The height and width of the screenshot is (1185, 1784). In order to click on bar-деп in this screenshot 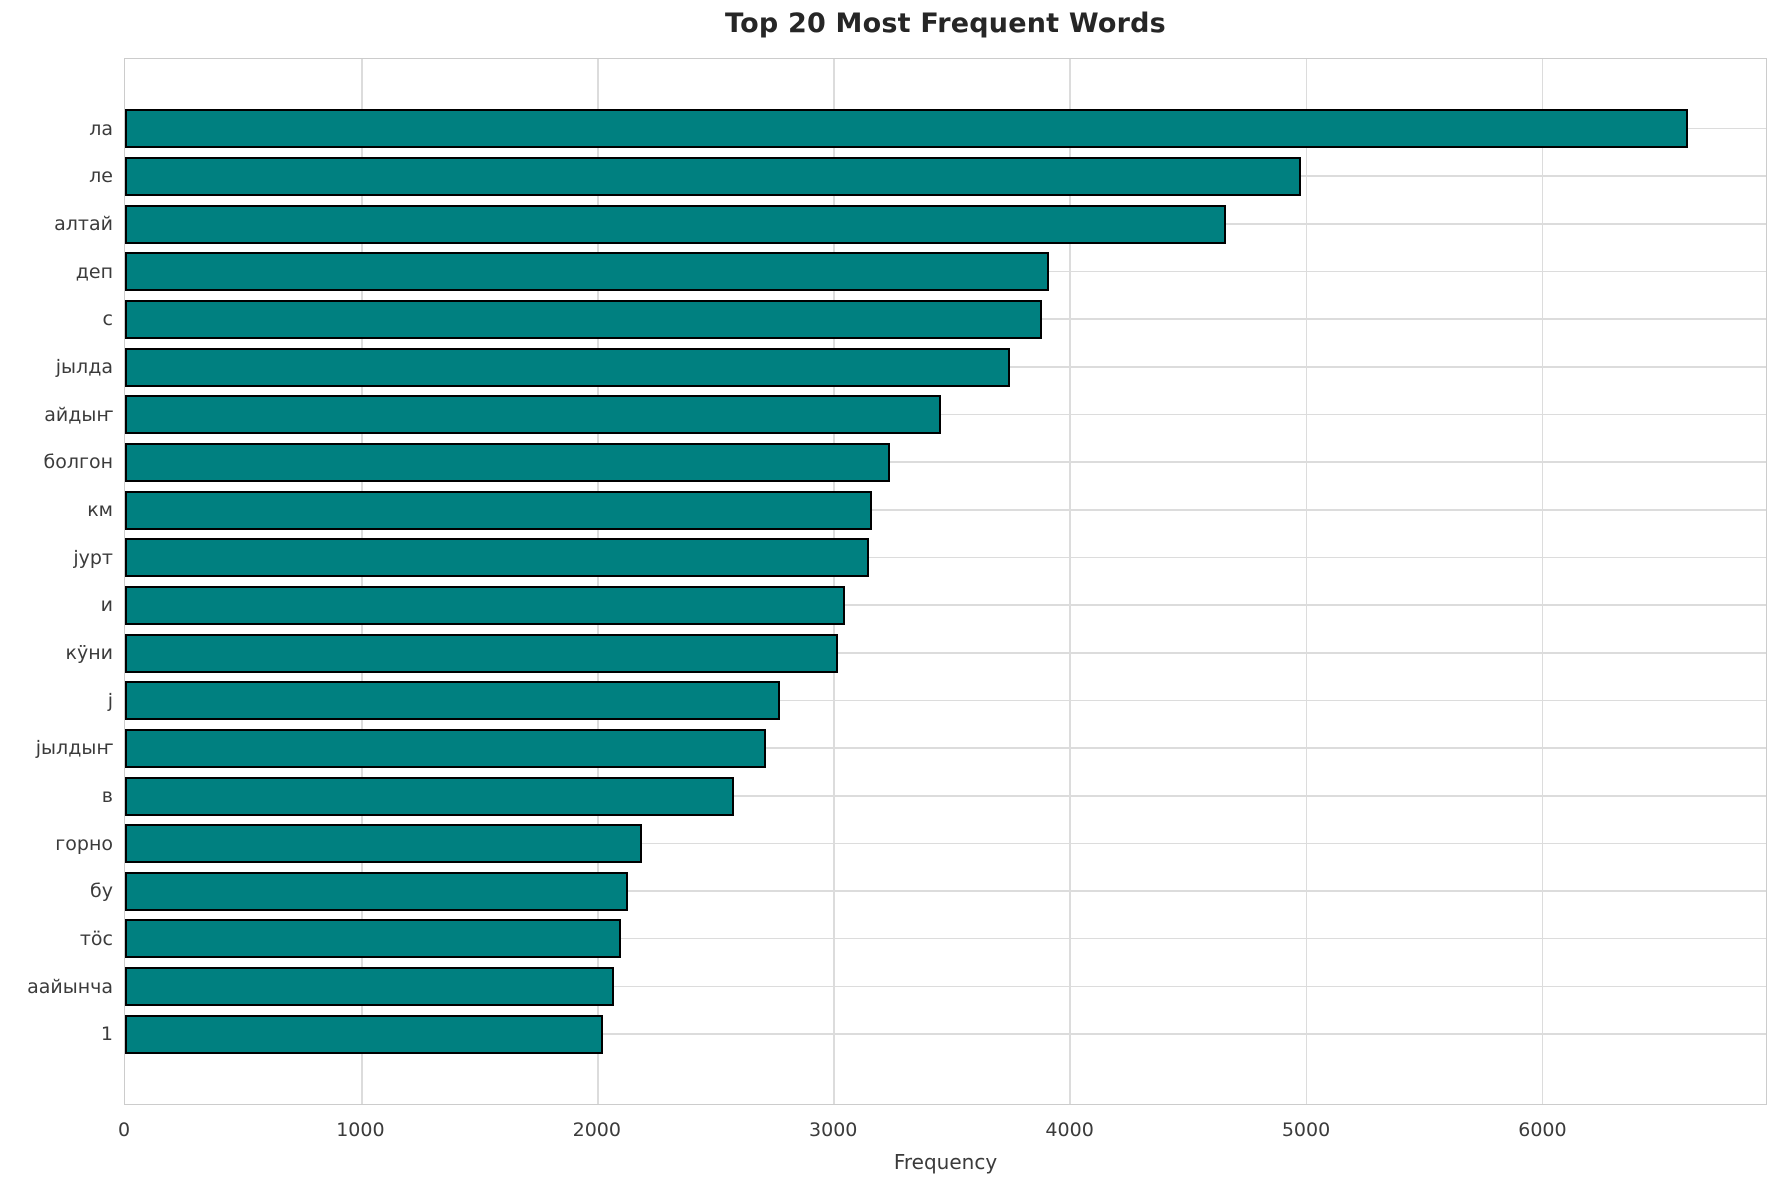, I will do `click(587, 272)`.